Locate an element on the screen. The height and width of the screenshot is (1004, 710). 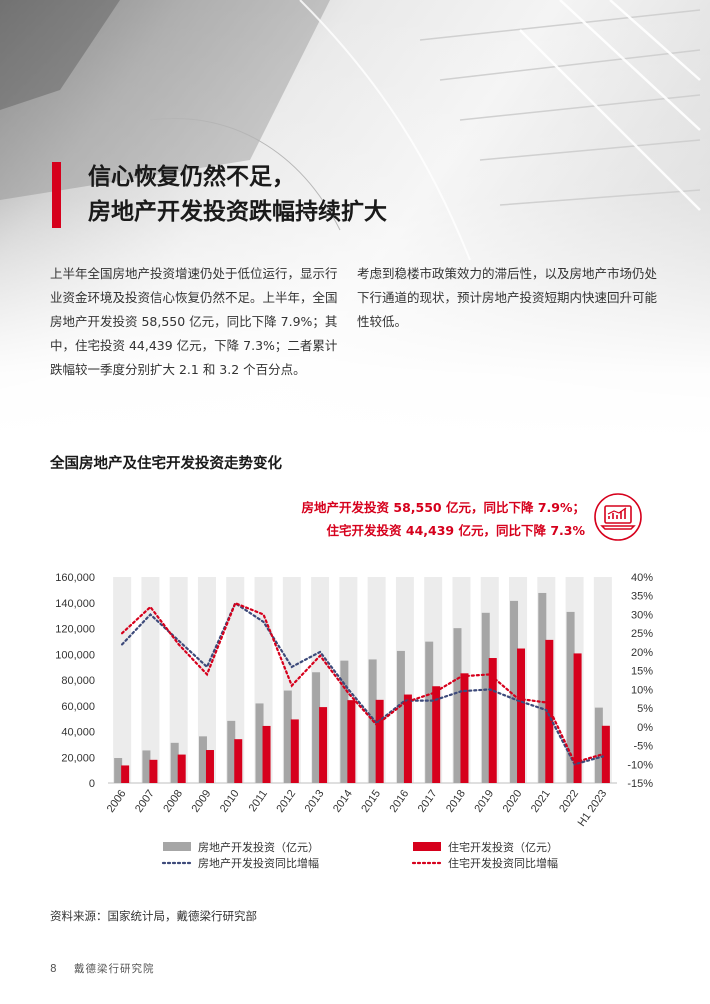
x-axis-tick-label: 2009 is located at coordinates (202, 801).